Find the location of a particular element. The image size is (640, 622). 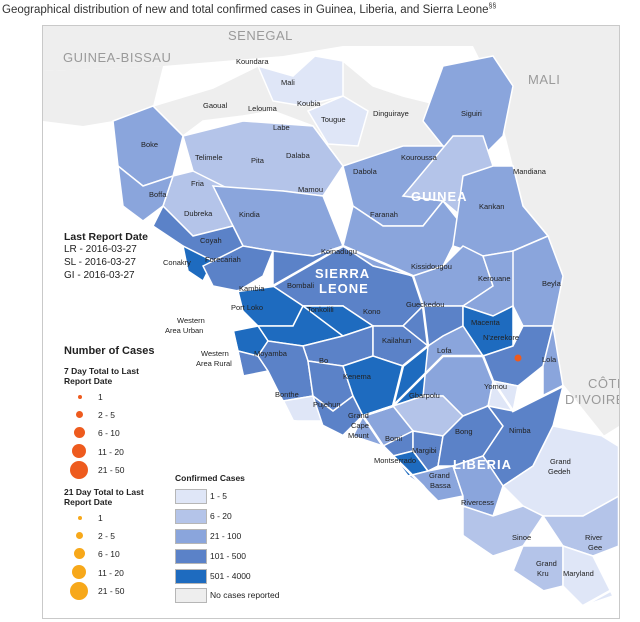

district-siguiri is located at coordinates (468, 106).